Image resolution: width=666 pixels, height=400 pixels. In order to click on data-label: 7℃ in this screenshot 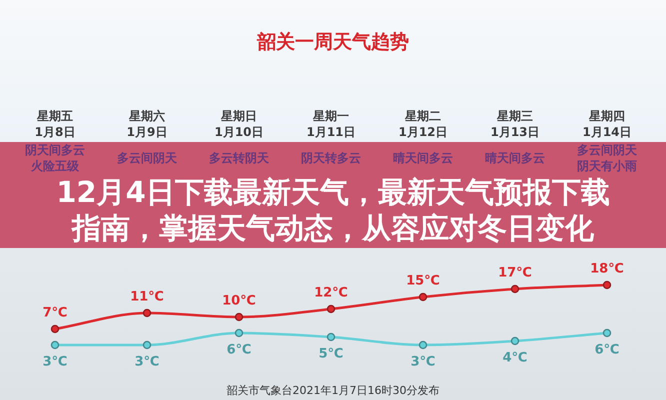, I will do `click(55, 312)`.